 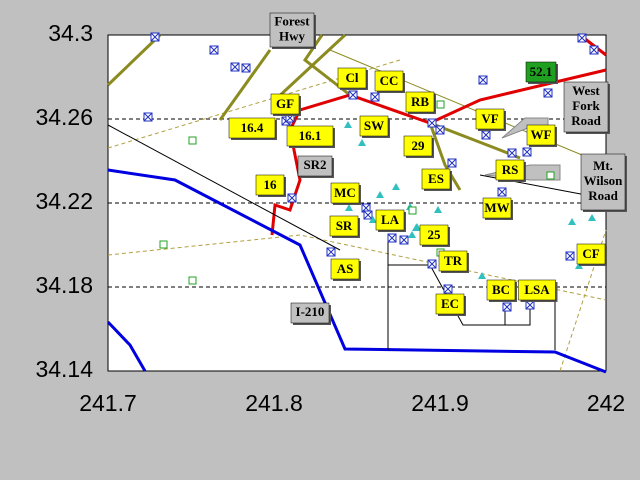 What do you see at coordinates (586, 105) in the screenshot?
I see `road-label: Fork` at bounding box center [586, 105].